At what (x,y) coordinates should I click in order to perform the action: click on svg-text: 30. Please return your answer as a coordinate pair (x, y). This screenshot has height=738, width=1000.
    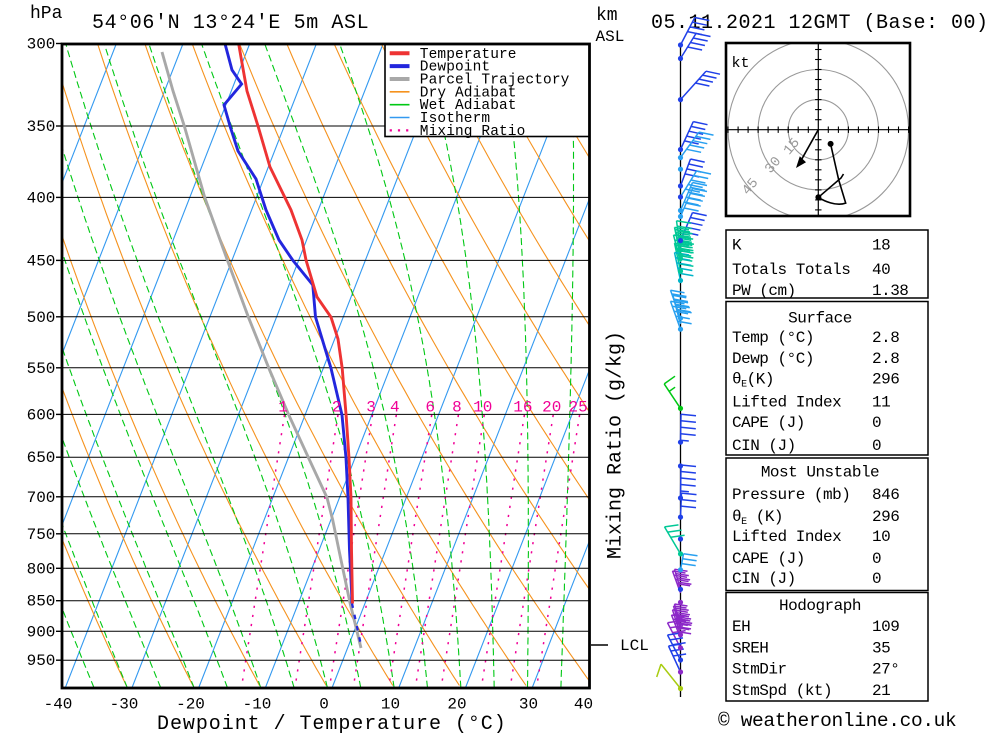
    Looking at the image, I should click on (528, 705).